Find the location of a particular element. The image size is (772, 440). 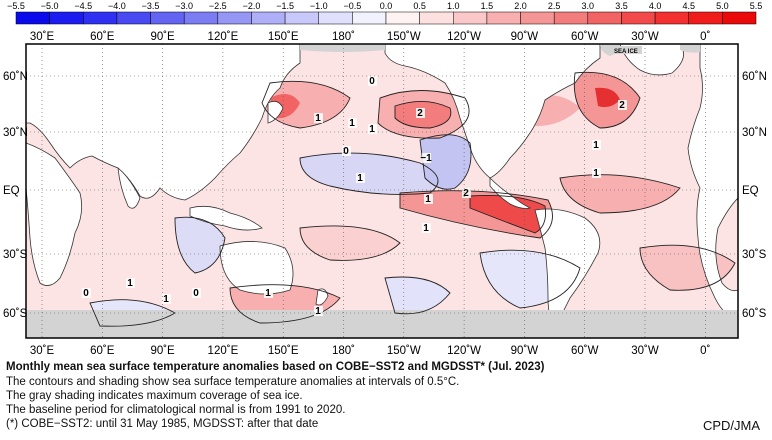

latitude-label-right: 30˚N is located at coordinates (754, 133).